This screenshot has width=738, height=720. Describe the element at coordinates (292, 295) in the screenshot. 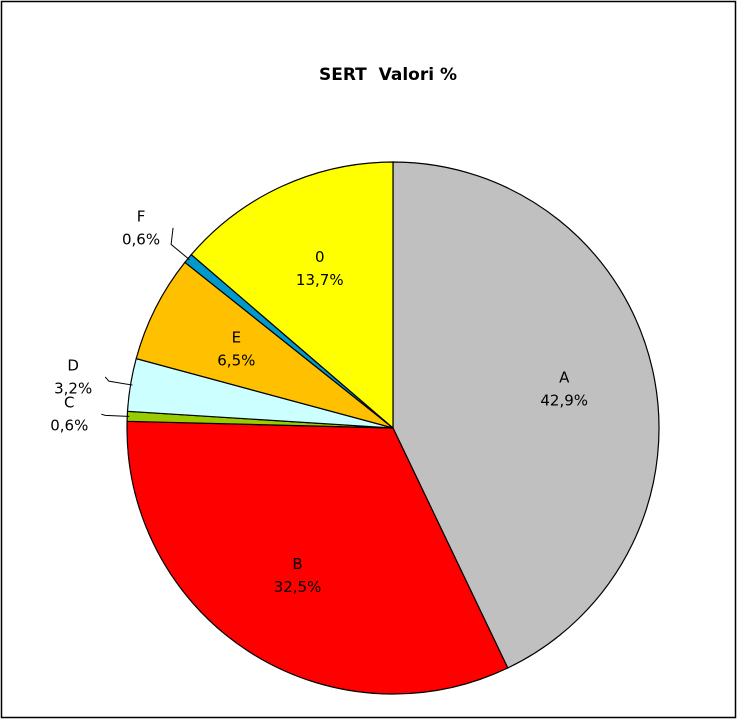

I see `pie-slice` at that location.